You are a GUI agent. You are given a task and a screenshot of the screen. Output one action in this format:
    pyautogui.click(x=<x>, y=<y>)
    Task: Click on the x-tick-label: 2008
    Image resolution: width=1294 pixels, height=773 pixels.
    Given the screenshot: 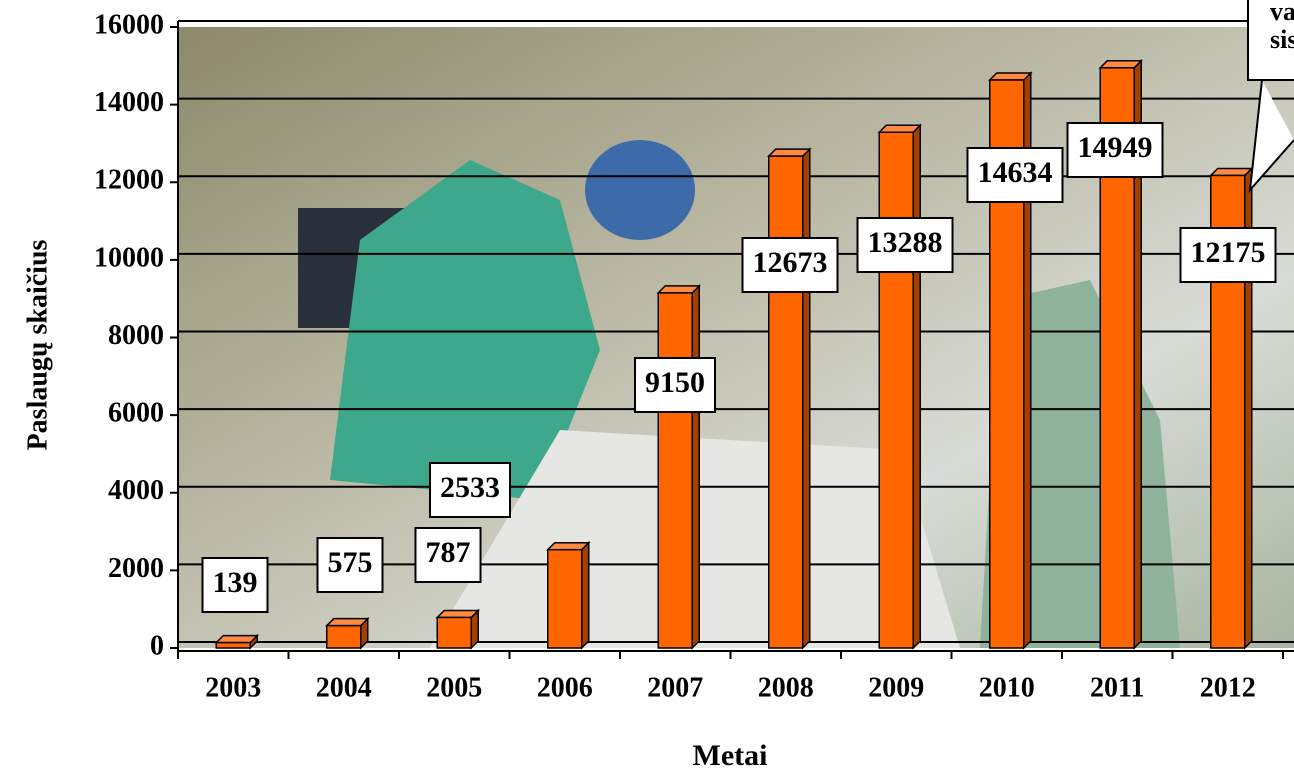 What is the action you would take?
    pyautogui.click(x=786, y=687)
    